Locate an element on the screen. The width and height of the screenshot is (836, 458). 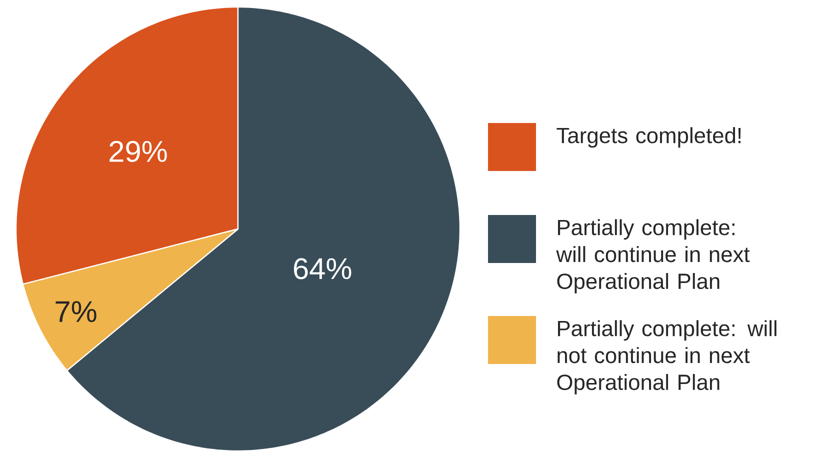
legend-label: Targets completed! is located at coordinates (648, 137).